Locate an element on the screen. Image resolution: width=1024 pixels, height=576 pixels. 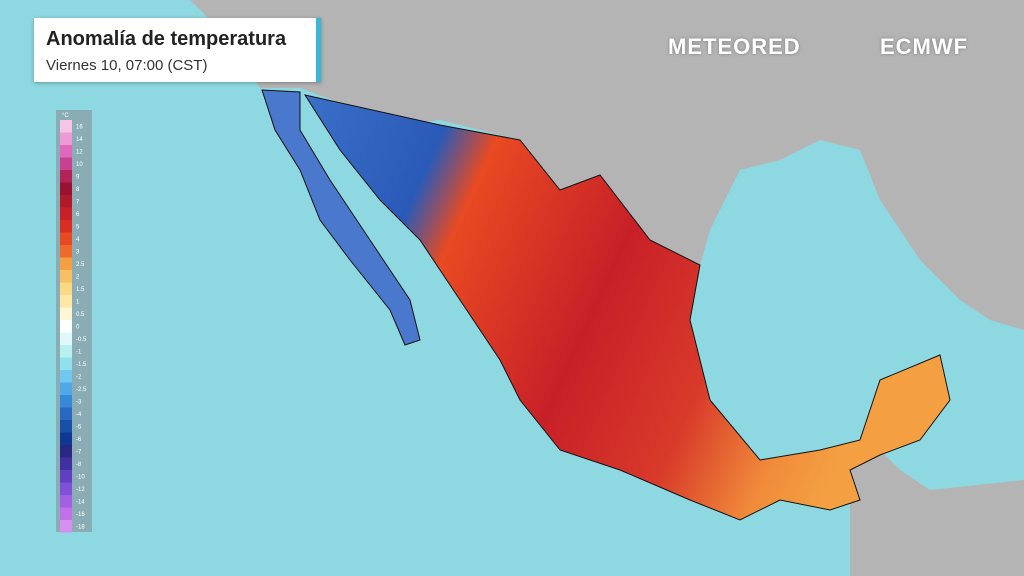
legend-label: -3 is located at coordinates (79, 402).